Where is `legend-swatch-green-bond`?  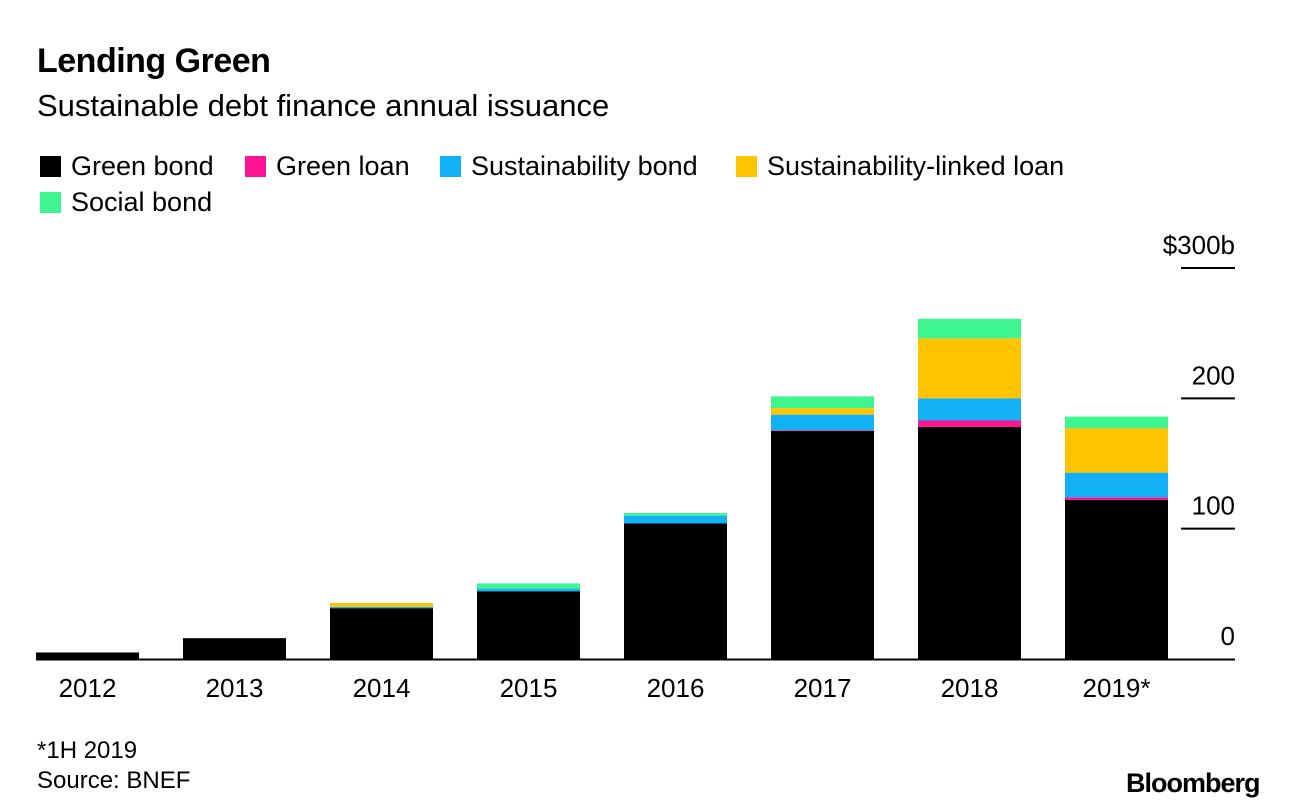 legend-swatch-green-bond is located at coordinates (50, 166).